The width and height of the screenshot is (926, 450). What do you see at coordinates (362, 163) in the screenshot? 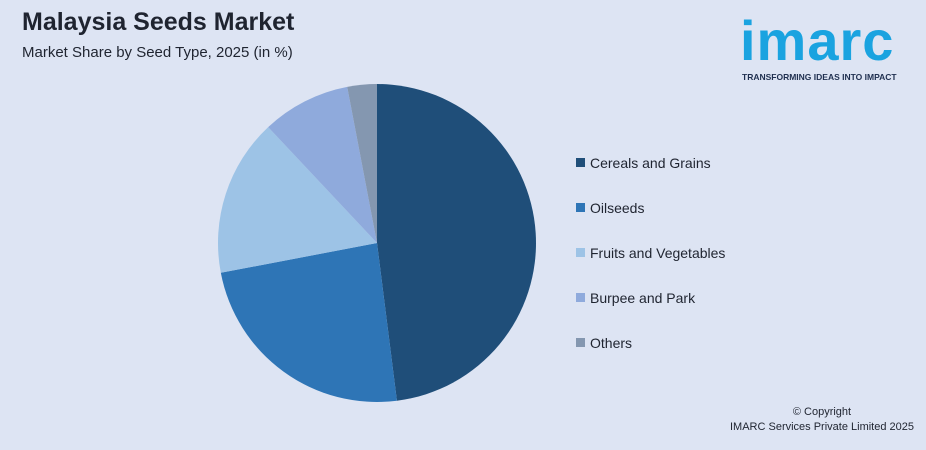
I see `pie-slice-others` at bounding box center [362, 163].